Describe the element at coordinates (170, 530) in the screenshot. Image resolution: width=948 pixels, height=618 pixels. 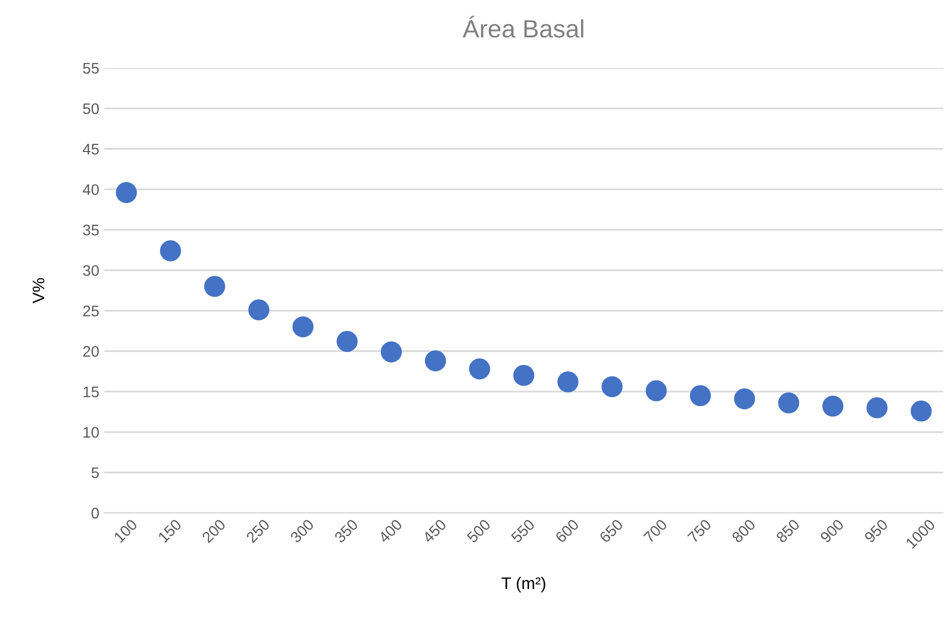
I see `x-tick-label: 150` at that location.